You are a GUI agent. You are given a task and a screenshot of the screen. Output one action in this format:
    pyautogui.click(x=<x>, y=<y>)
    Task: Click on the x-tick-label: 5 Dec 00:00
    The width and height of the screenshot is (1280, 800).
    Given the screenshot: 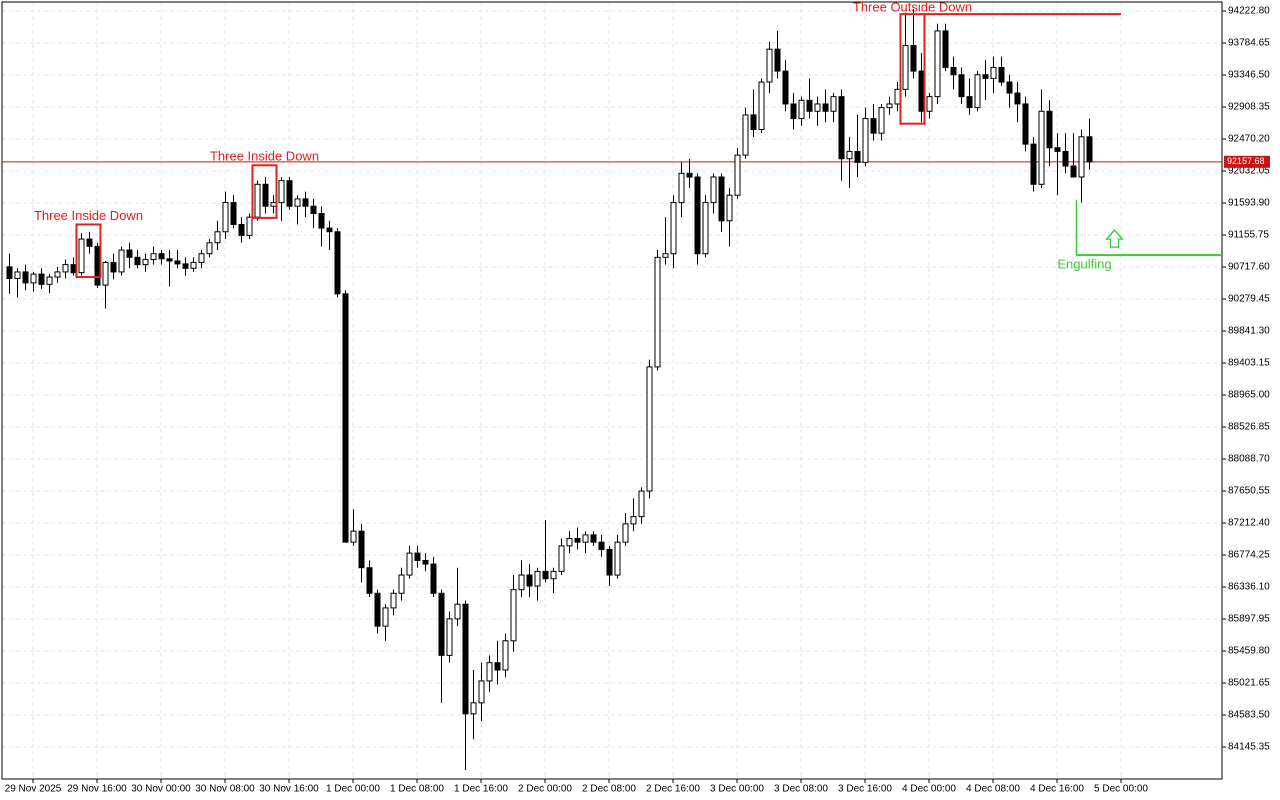 What is the action you would take?
    pyautogui.click(x=1121, y=789)
    